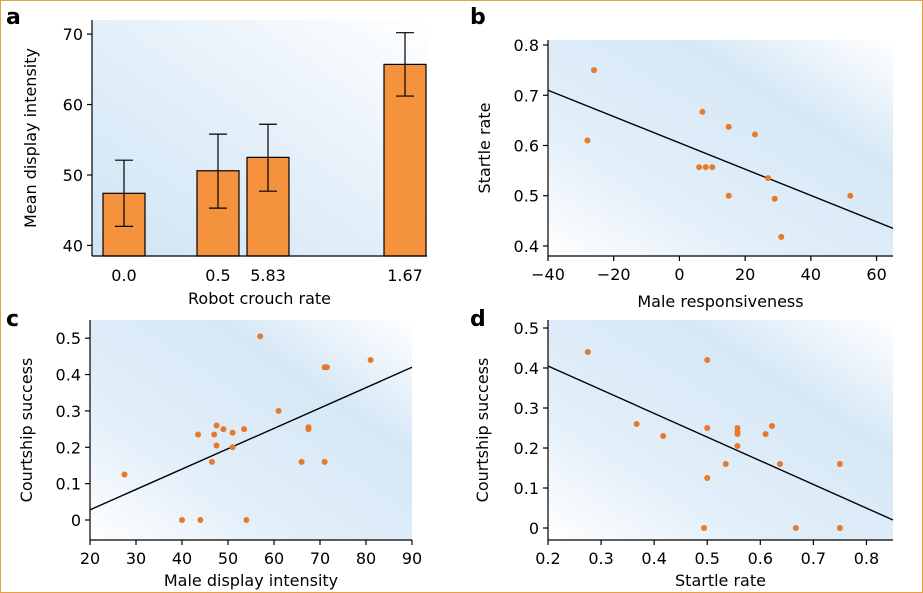 This screenshot has height=593, width=923. What do you see at coordinates (405, 275) in the screenshot?
I see `x-tick-label: 1.67` at bounding box center [405, 275].